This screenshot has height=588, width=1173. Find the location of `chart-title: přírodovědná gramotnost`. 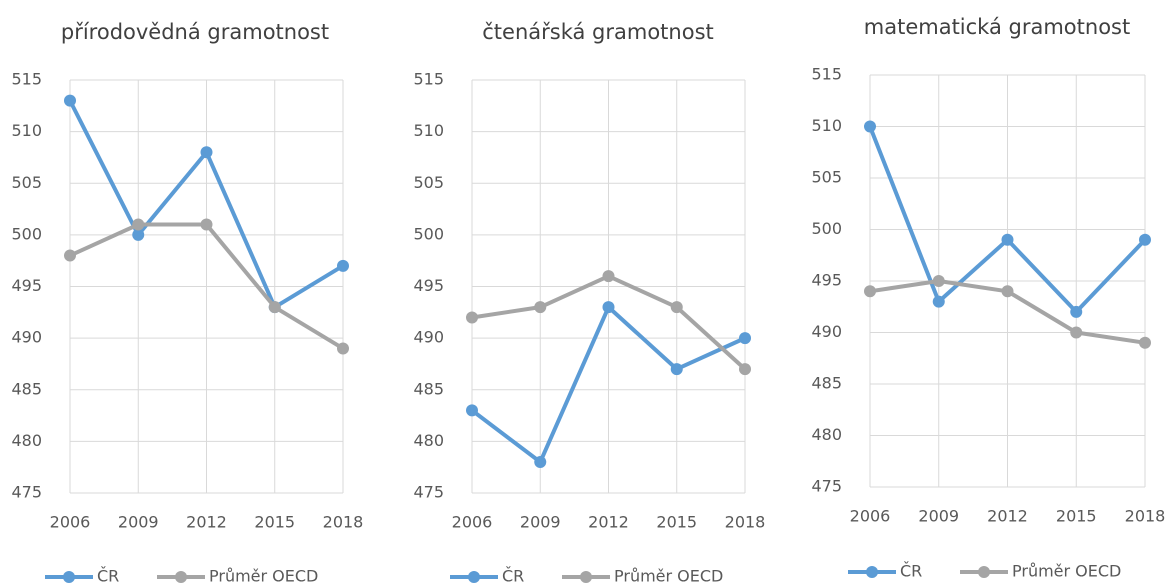

chart-title: přírodovědná gramotnost is located at coordinates (195, 32).